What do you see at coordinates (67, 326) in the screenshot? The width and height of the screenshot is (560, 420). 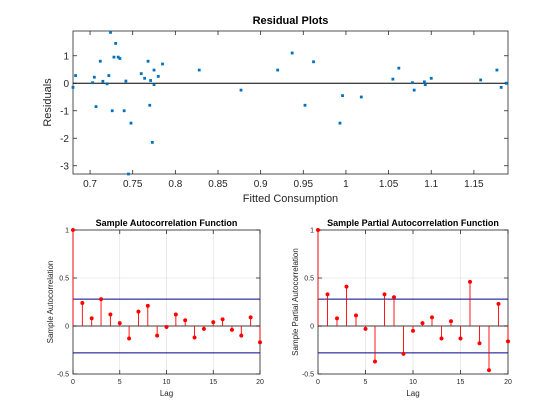 I see `y-tick-label: 0` at bounding box center [67, 326].